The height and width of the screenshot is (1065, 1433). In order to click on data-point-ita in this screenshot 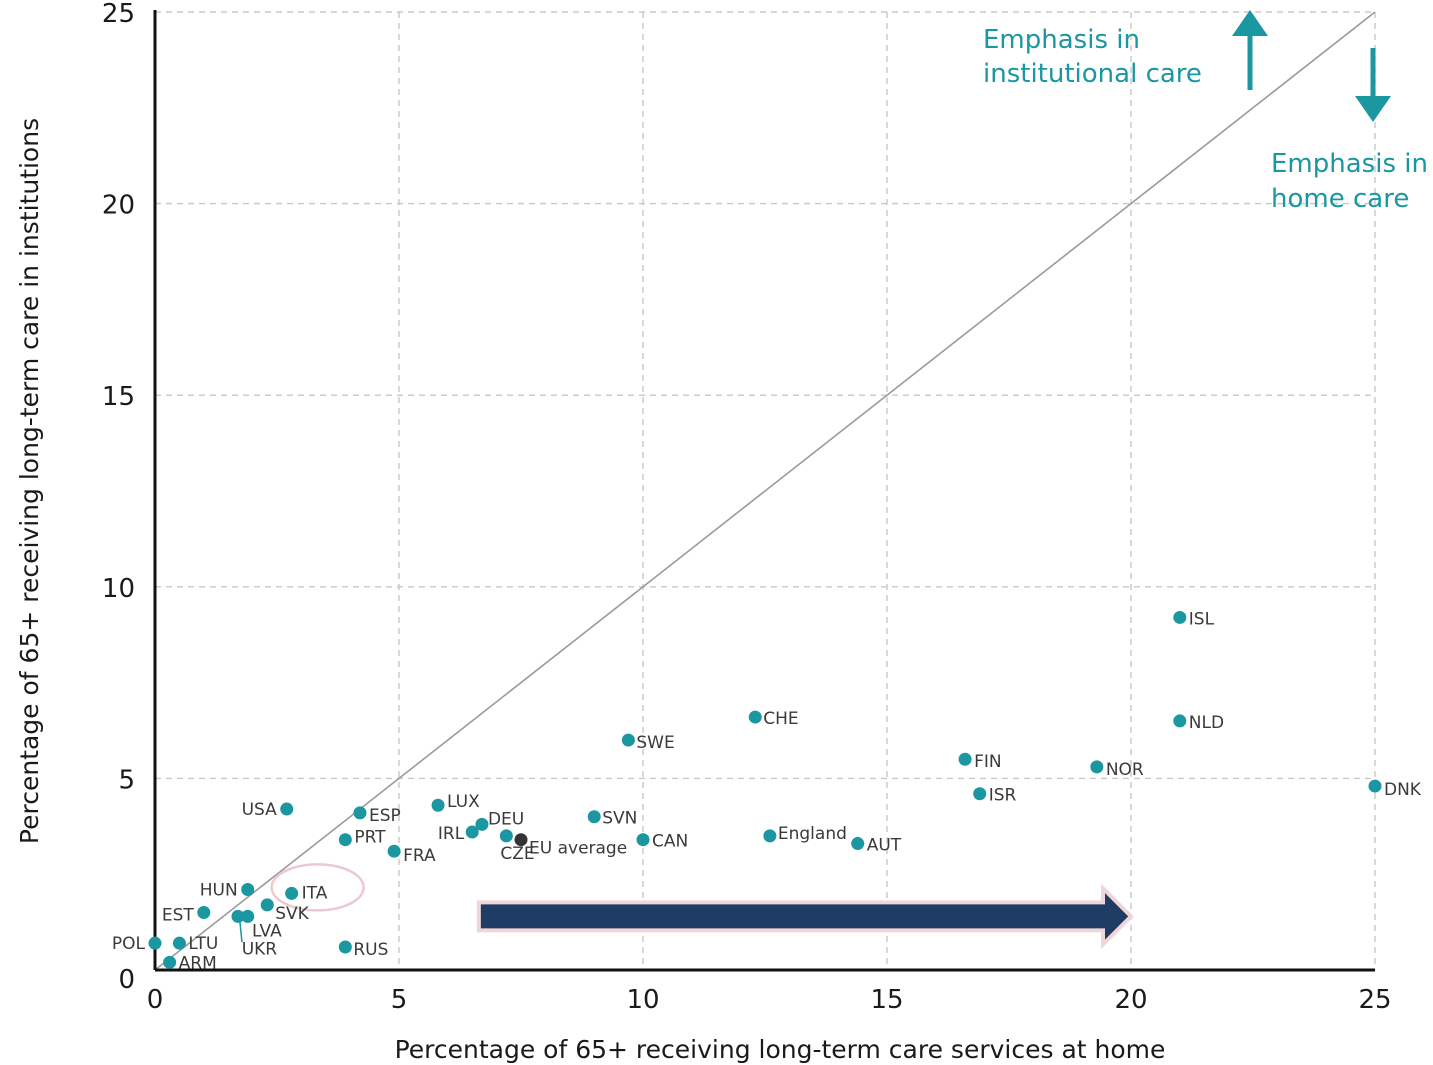, I will do `click(292, 893)`.